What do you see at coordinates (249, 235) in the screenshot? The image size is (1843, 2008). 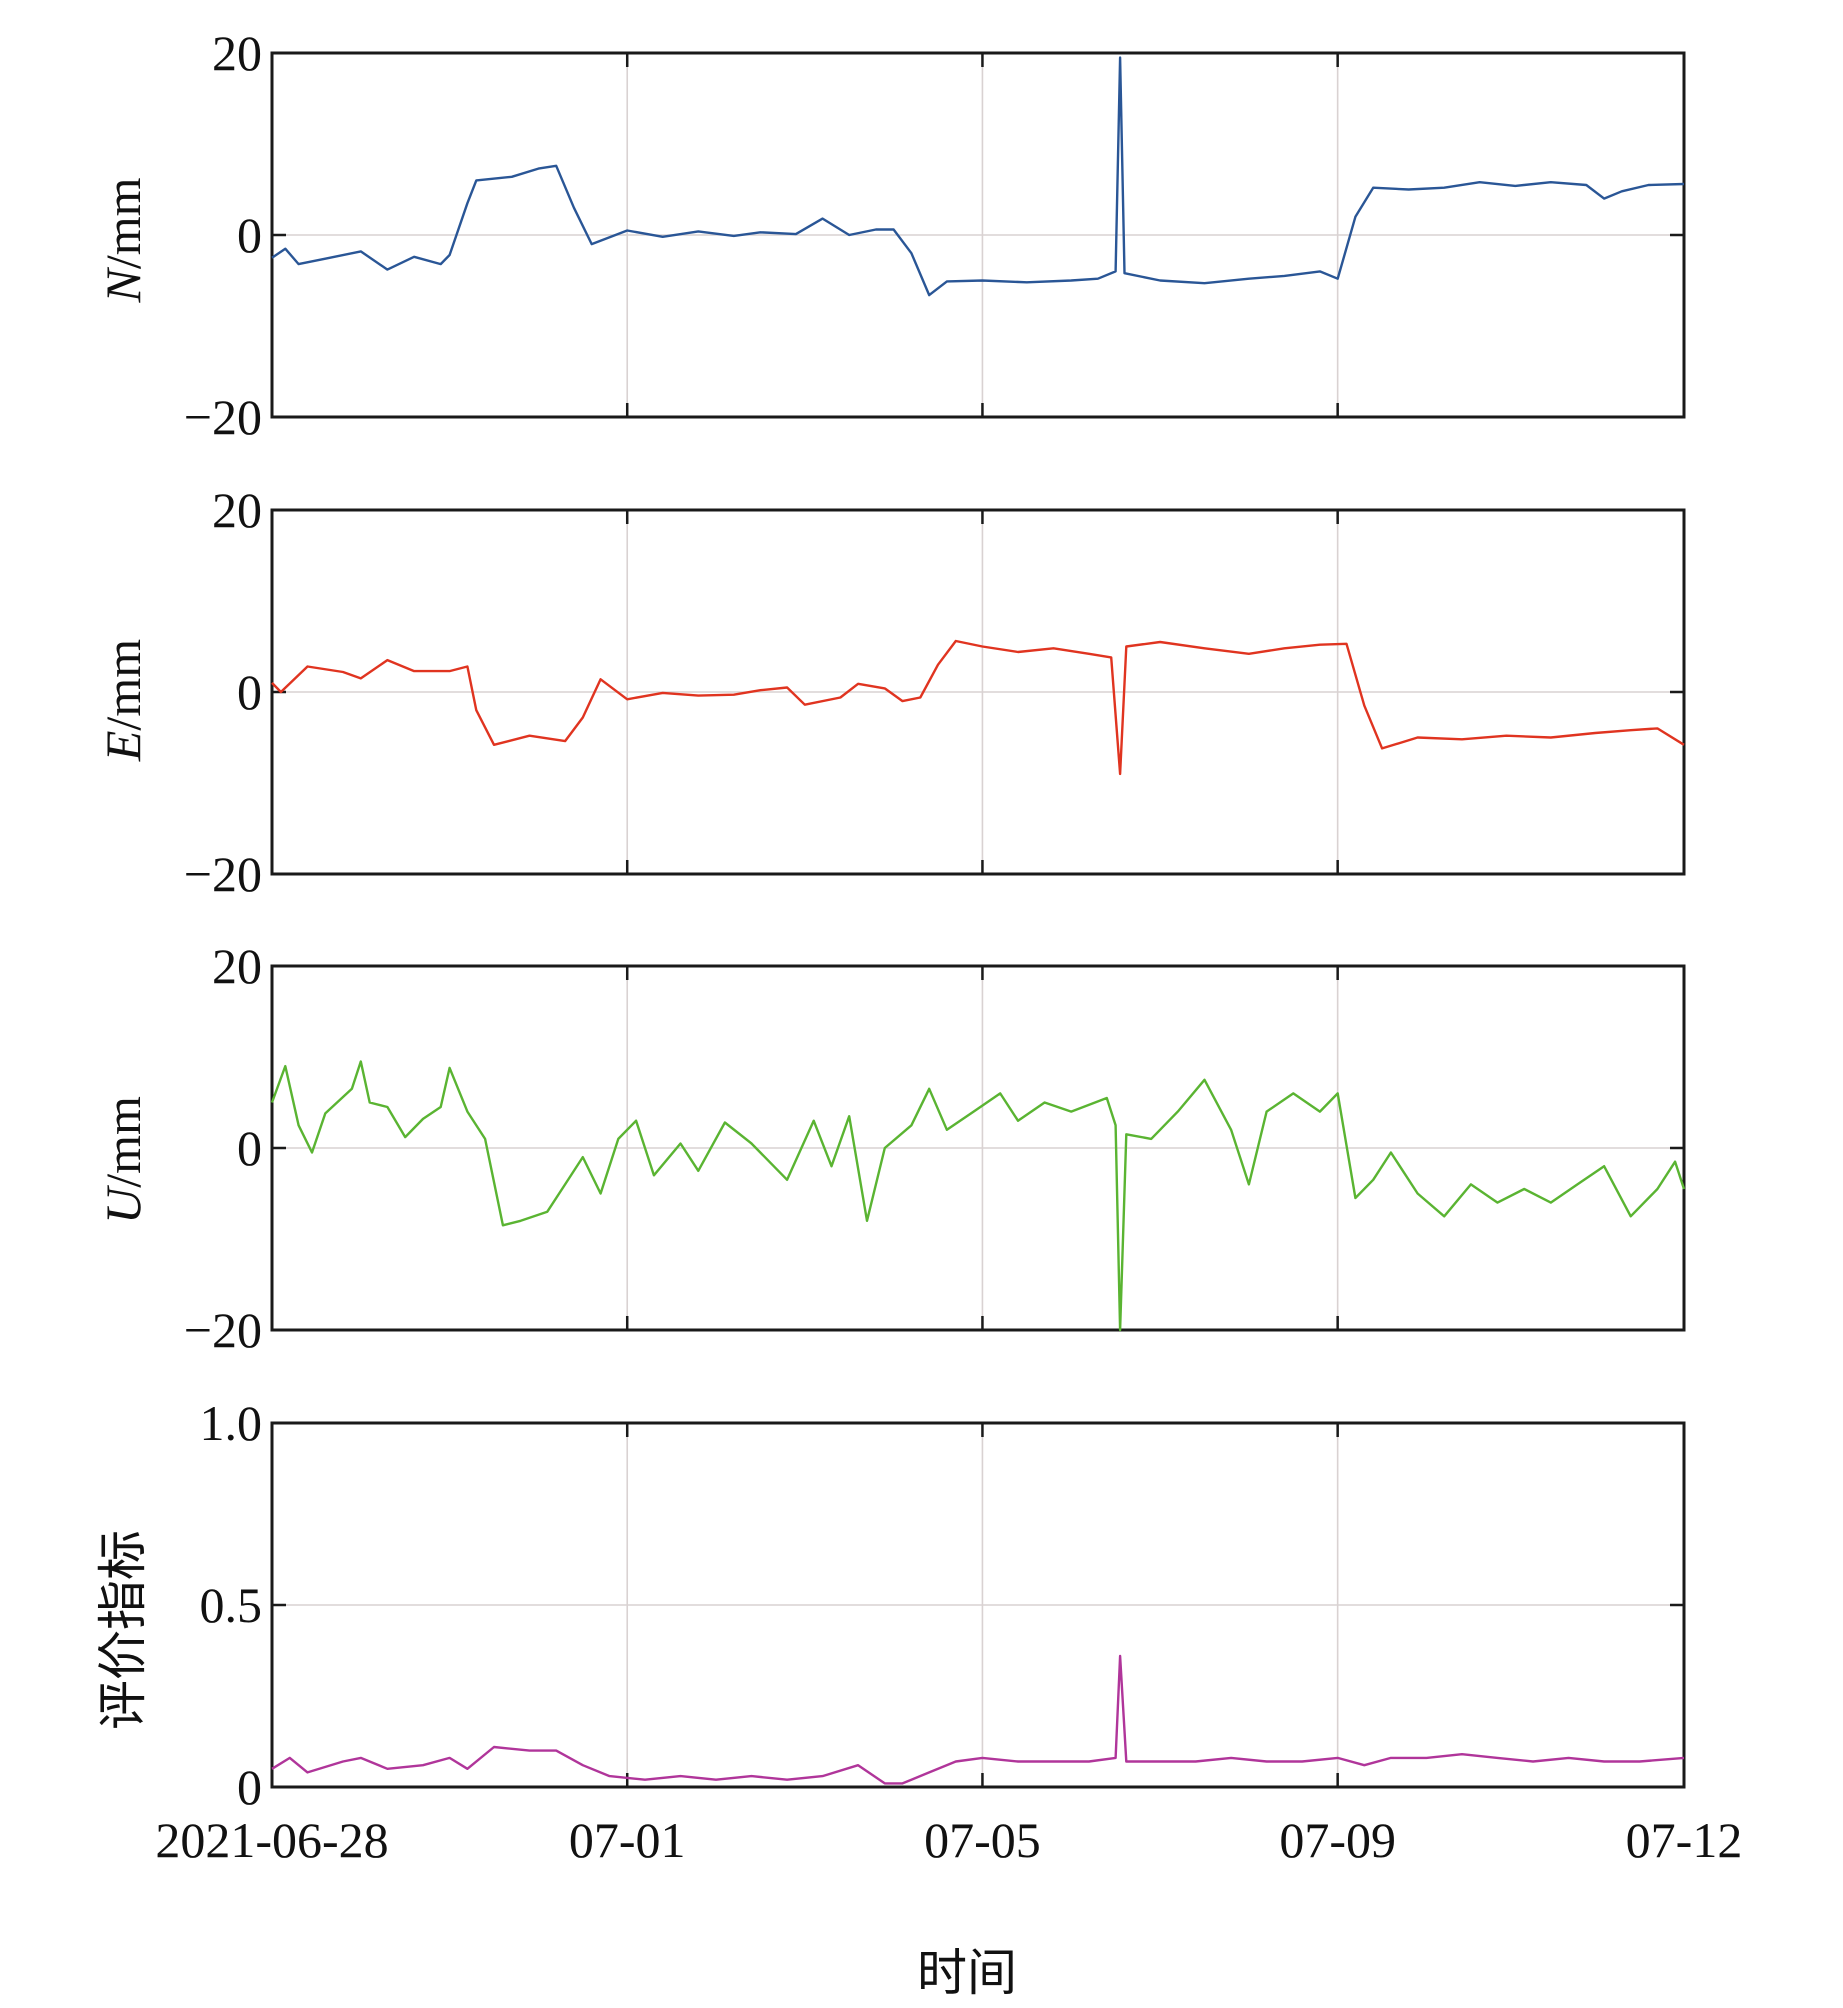 I see `y-tick-label-n: 0` at bounding box center [249, 235].